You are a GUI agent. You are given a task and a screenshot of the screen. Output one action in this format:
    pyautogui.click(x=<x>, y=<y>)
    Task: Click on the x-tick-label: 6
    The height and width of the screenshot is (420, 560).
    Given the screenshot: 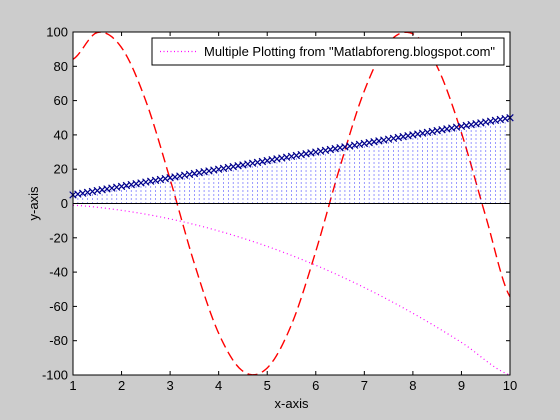 What is the action you would take?
    pyautogui.click(x=315, y=385)
    